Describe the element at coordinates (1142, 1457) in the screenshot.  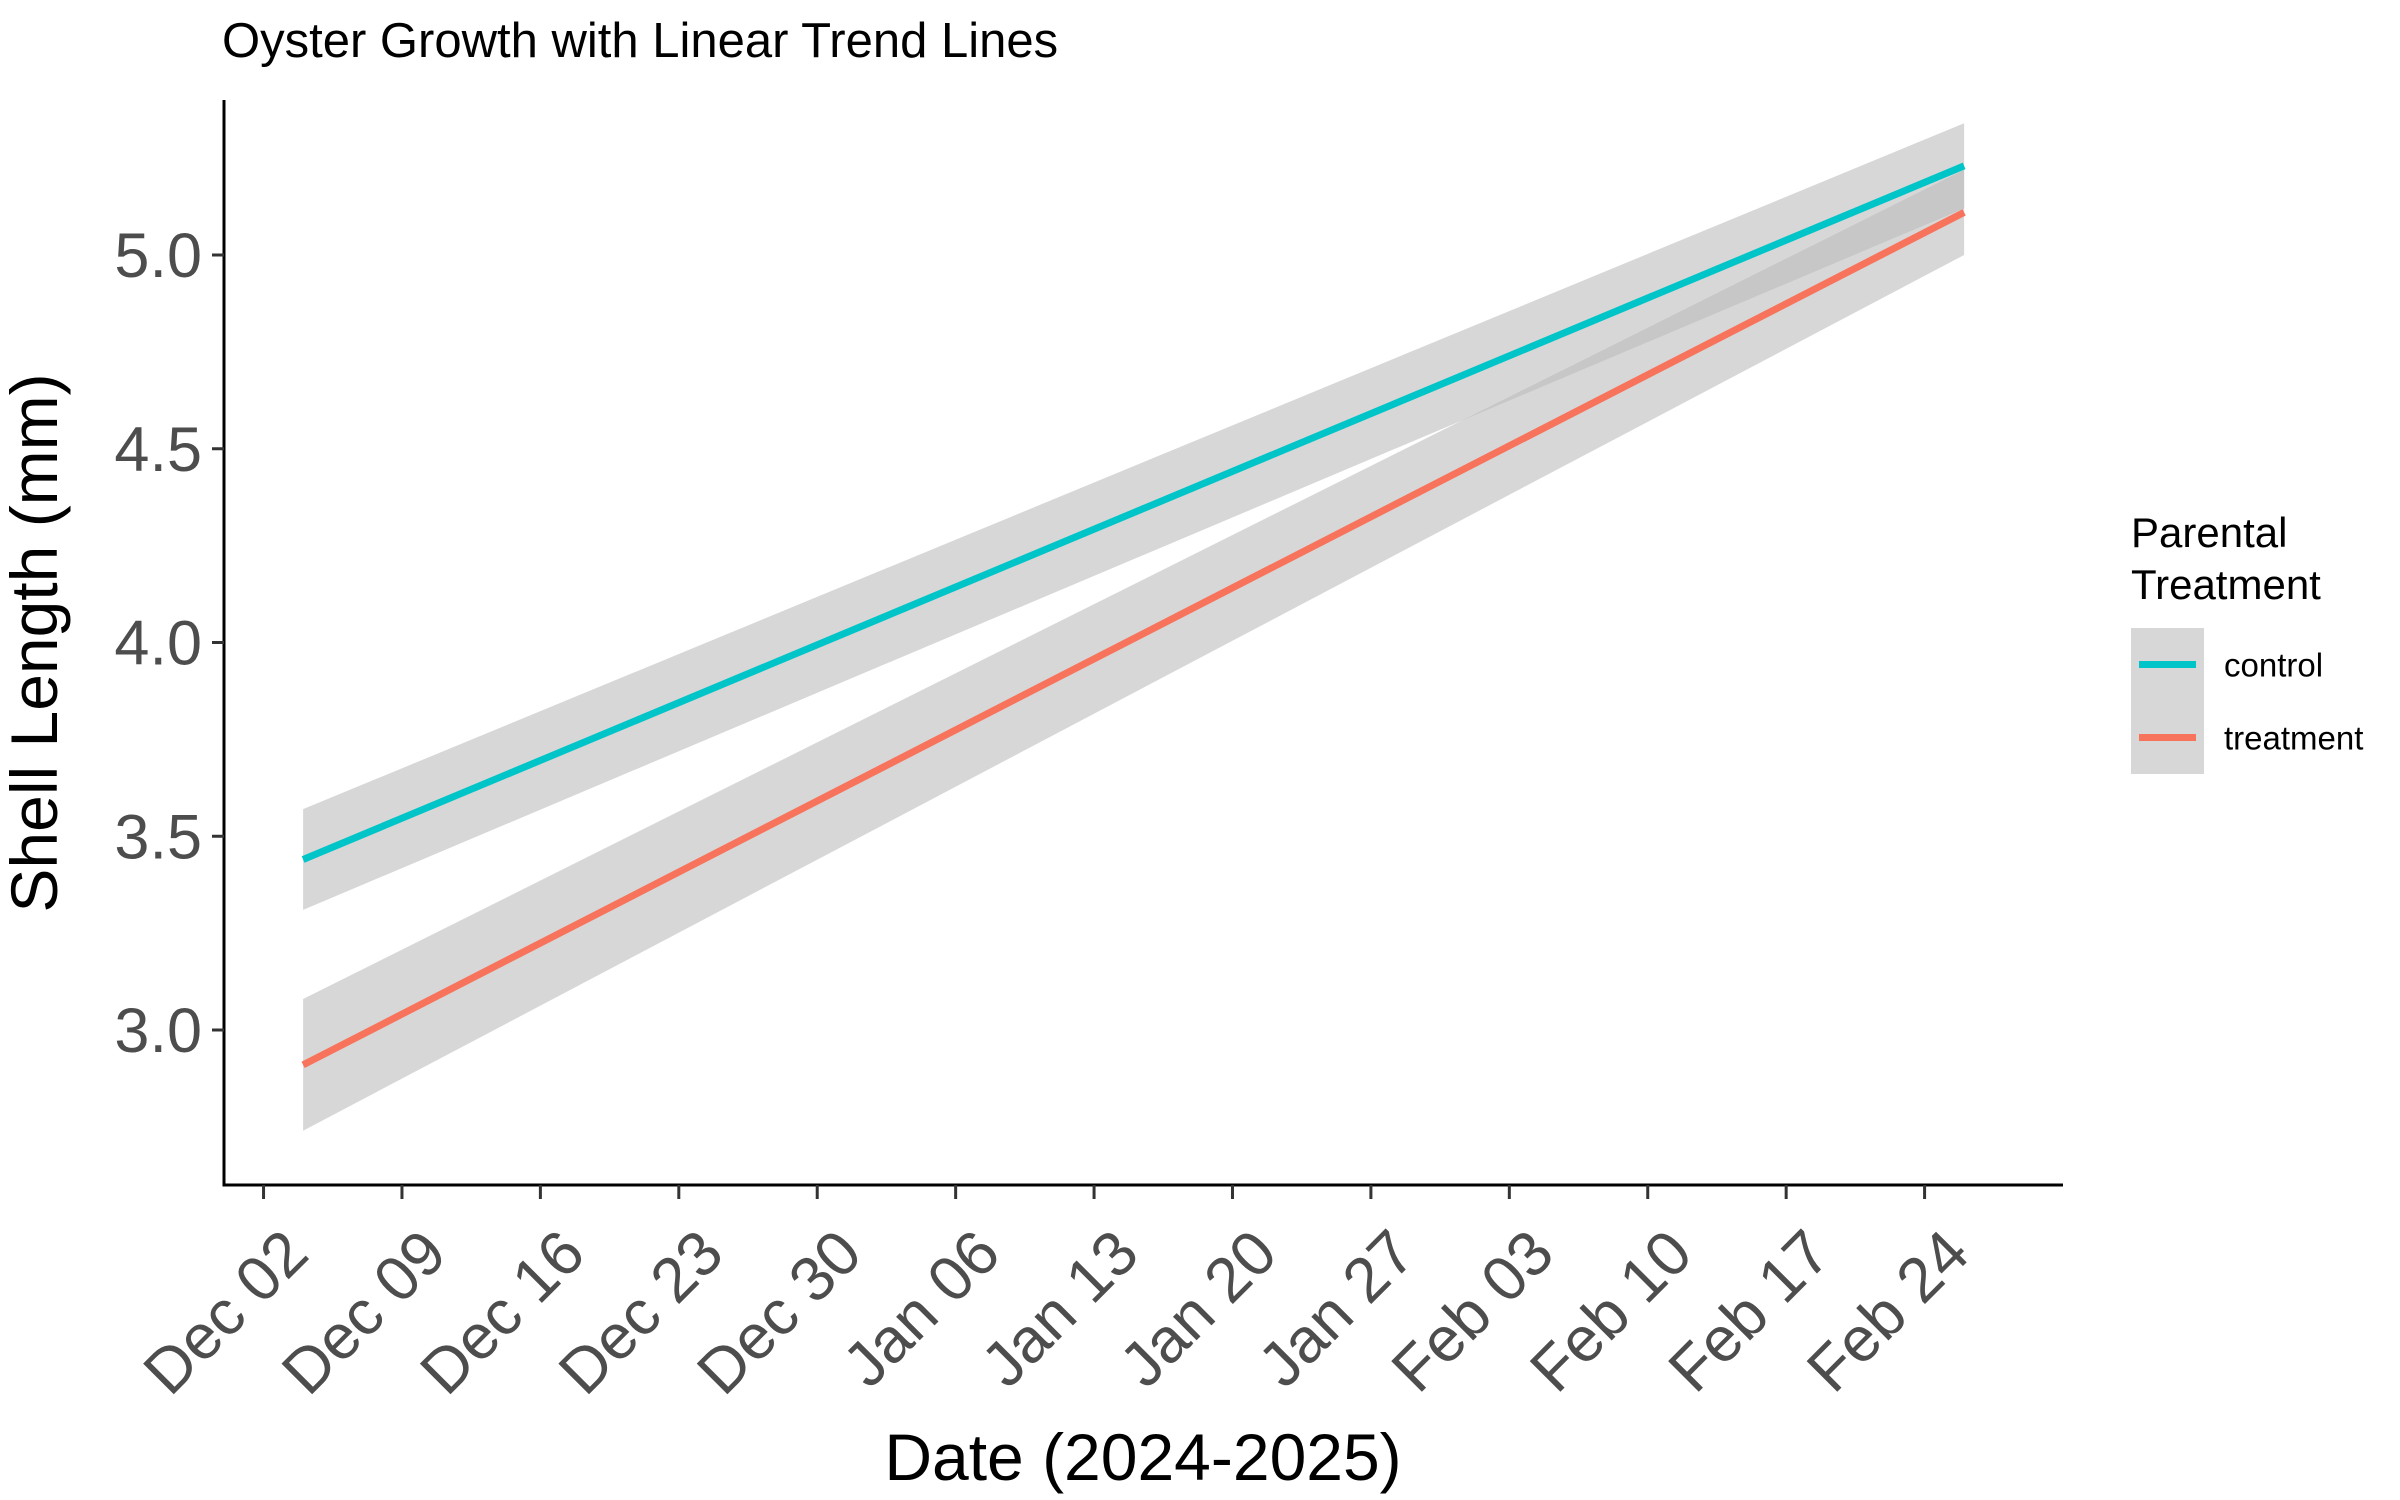
I see `x-axis-title: Date (2024-2025)` at that location.